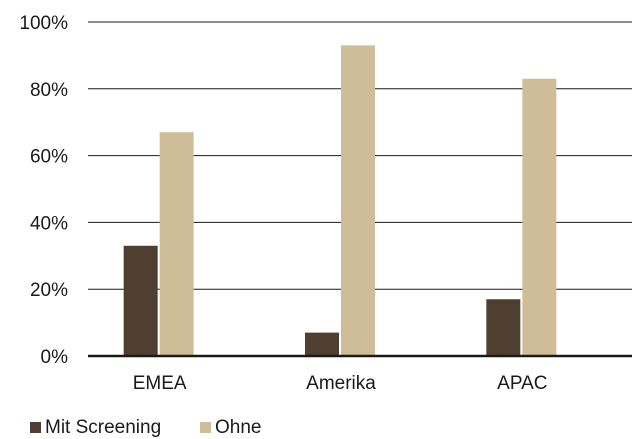 The image size is (635, 439). Describe the element at coordinates (43, 190) in the screenshot. I see `y-axis-ticks: 0% 20% 40% 60% 80% 100%` at that location.